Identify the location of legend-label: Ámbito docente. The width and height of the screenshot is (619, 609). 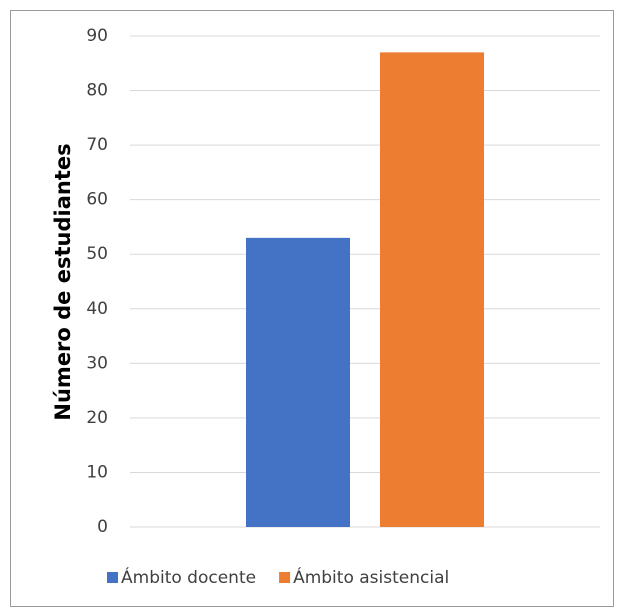
(188, 577).